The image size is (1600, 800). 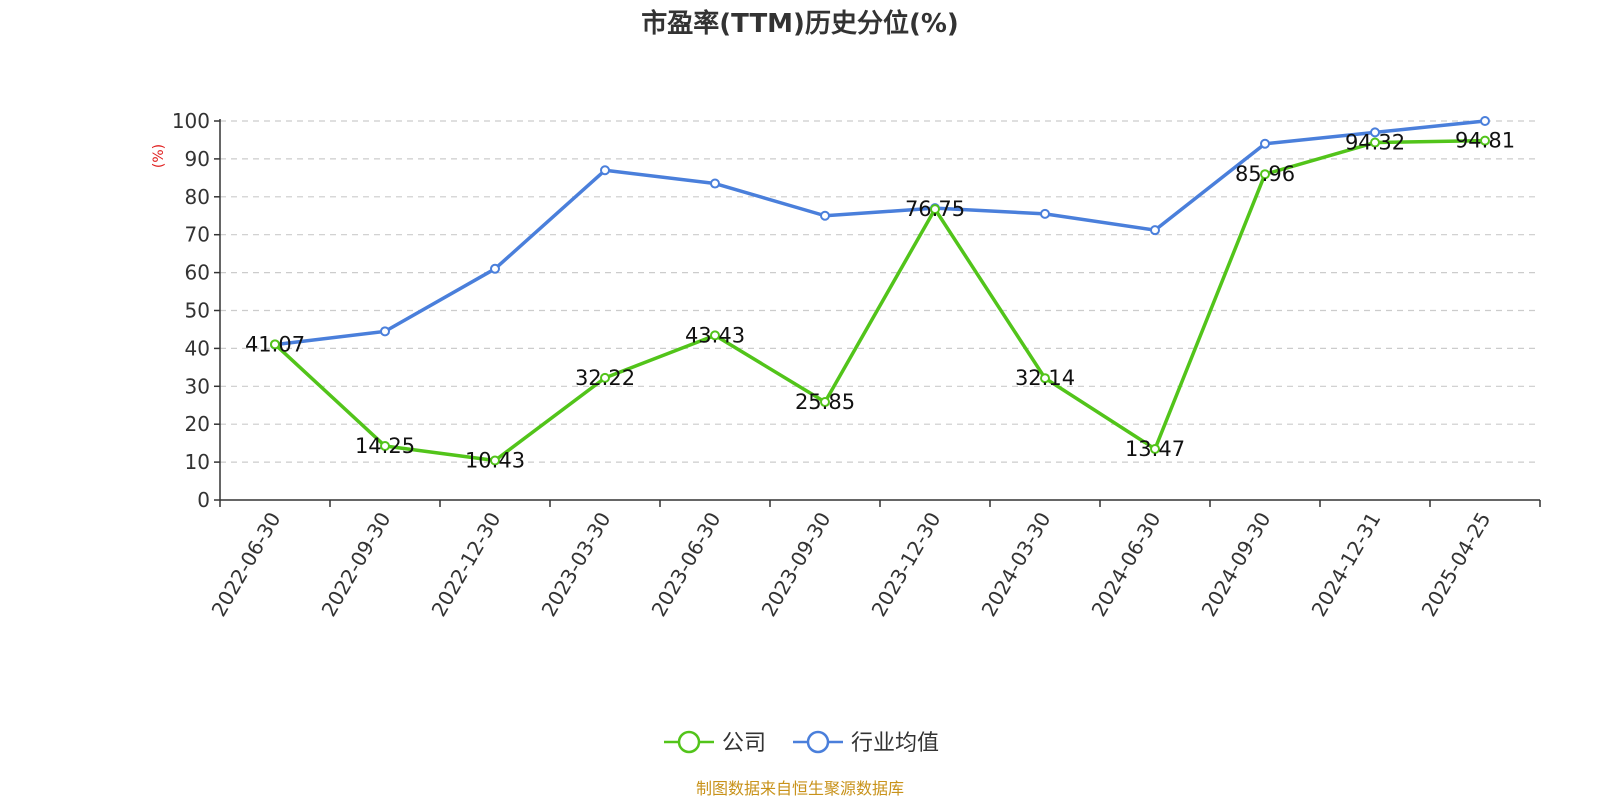 What do you see at coordinates (197, 462) in the screenshot?
I see `y-tick-label: 10` at bounding box center [197, 462].